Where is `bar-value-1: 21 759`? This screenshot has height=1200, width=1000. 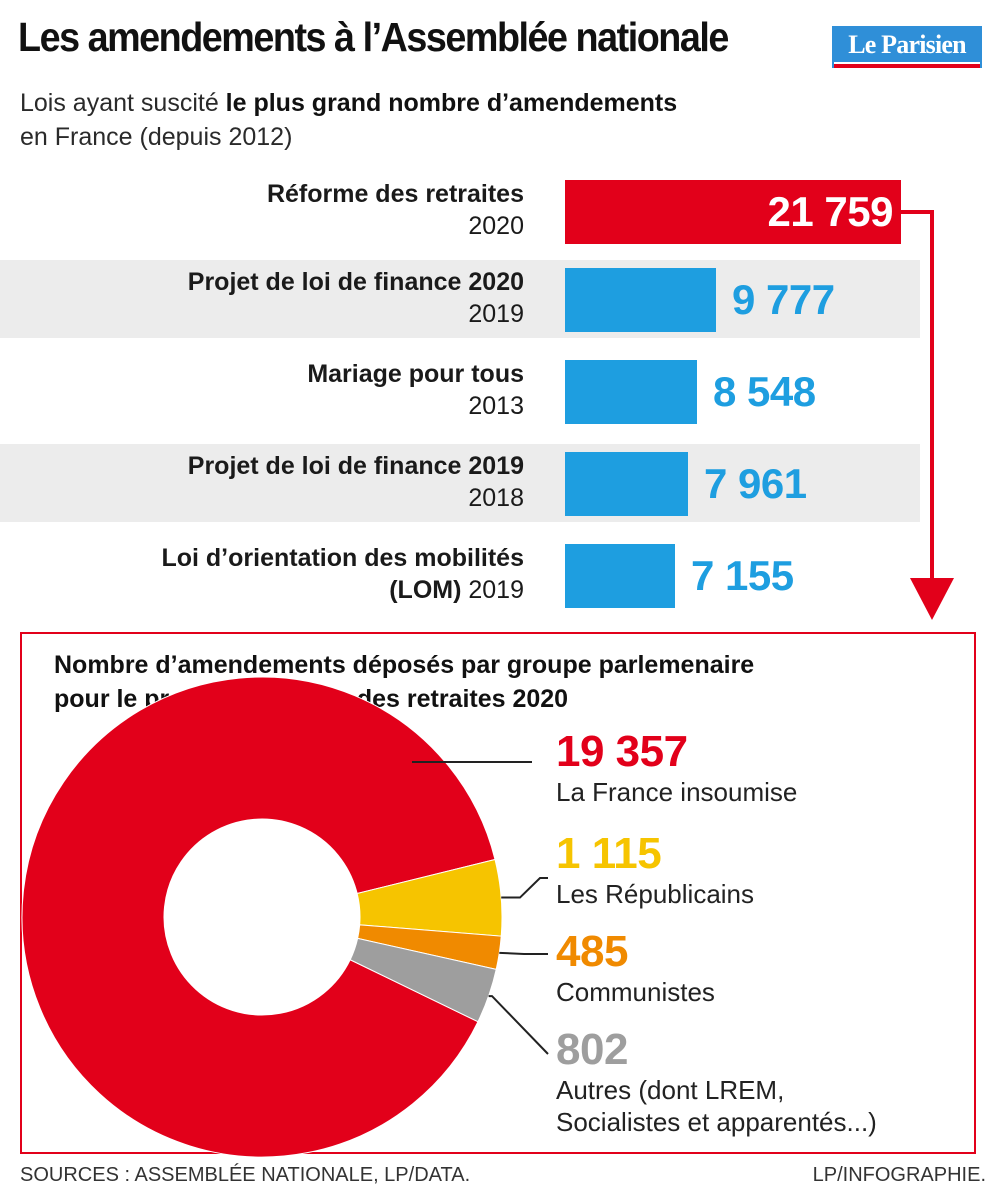
bar-value-1: 21 759 is located at coordinates (830, 211).